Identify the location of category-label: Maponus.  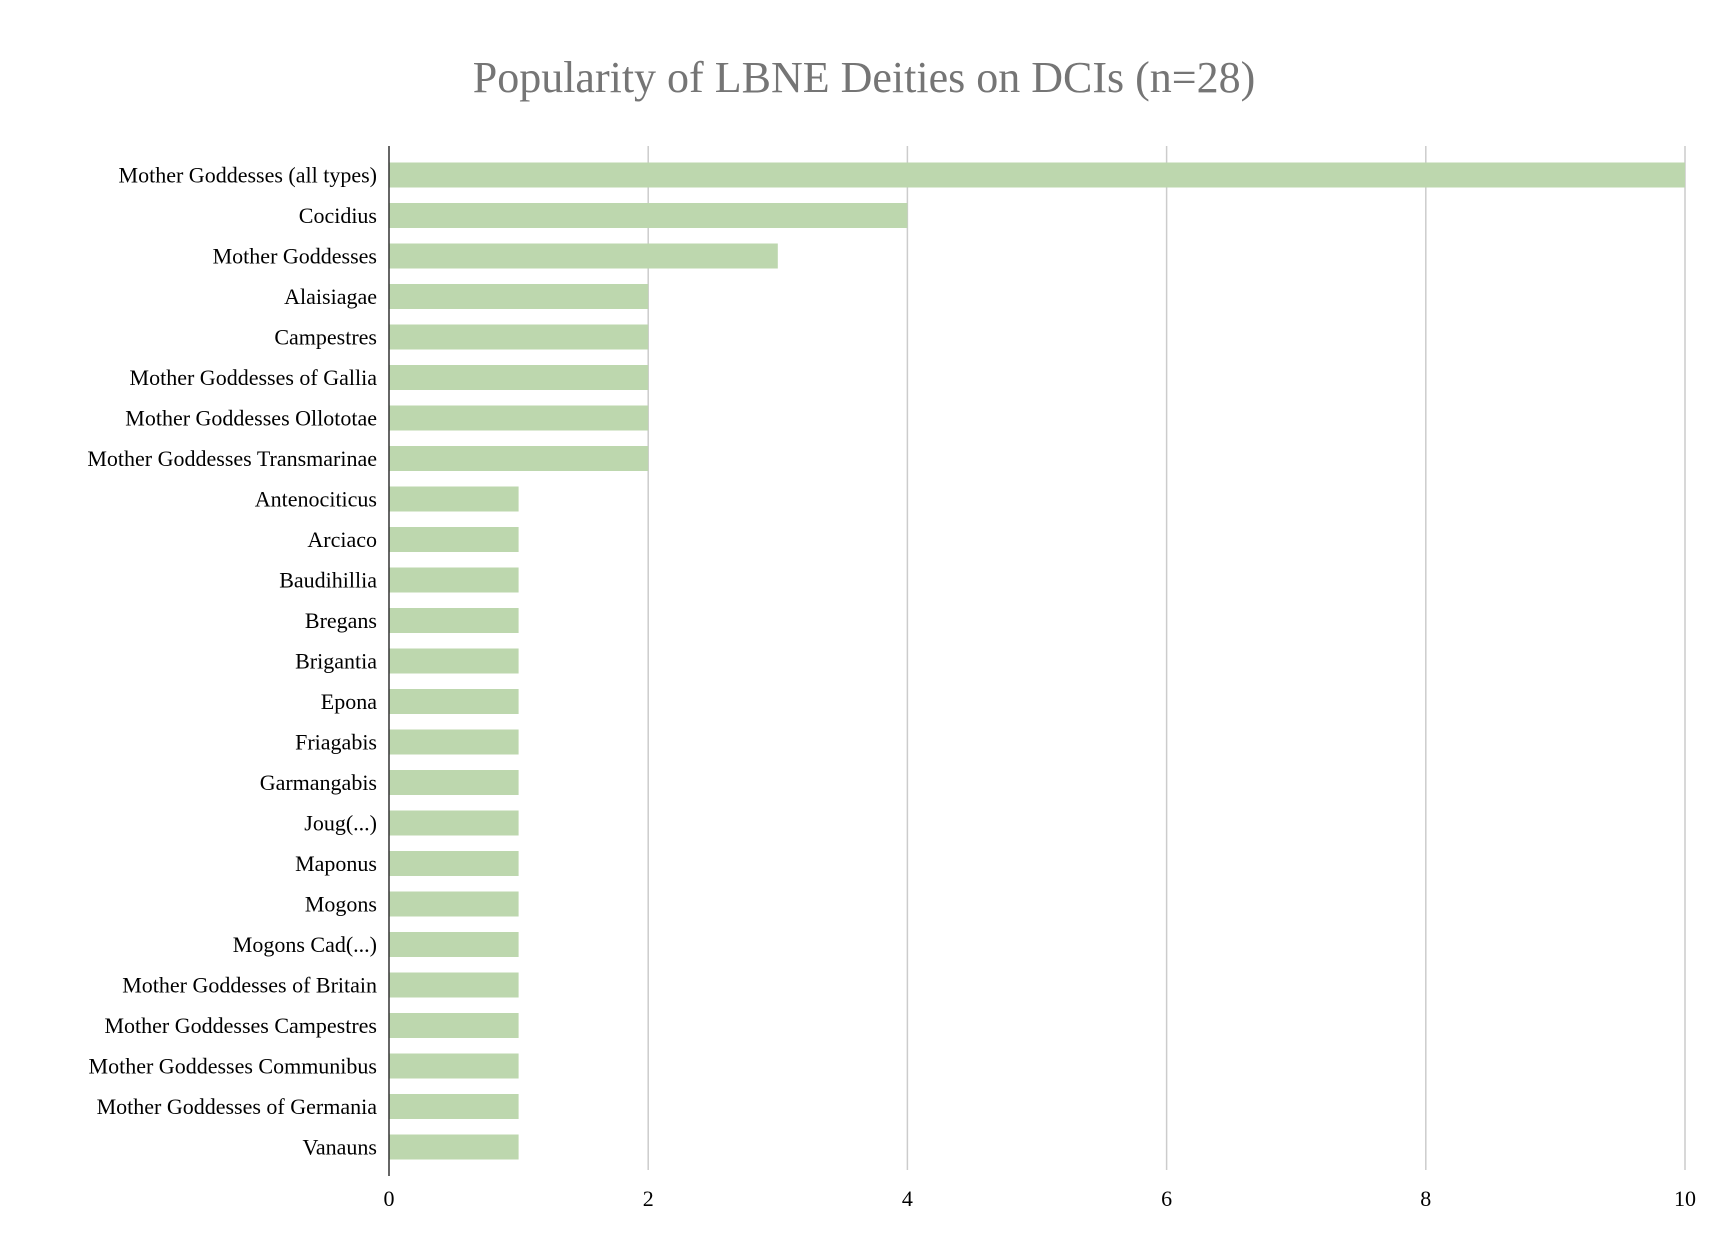
(336, 863).